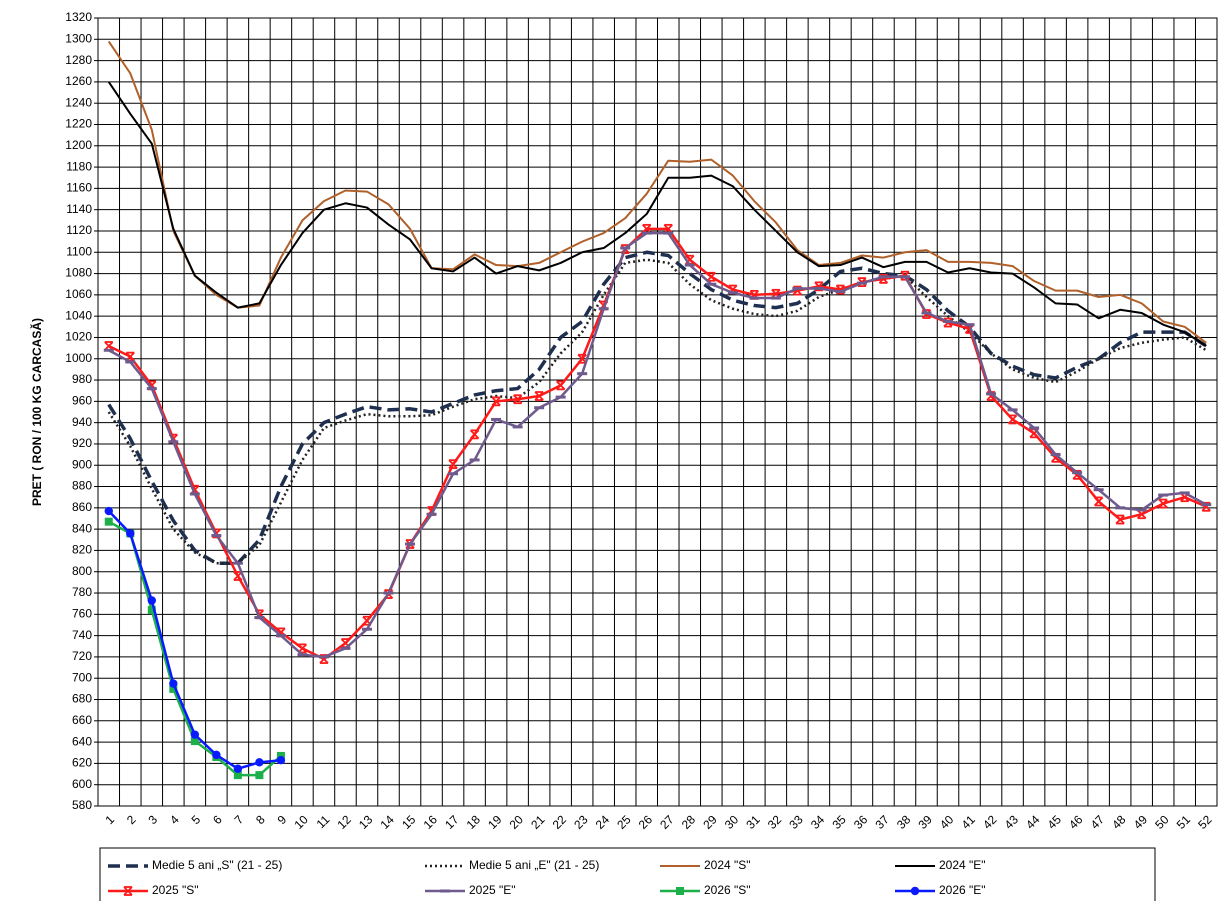 This screenshot has width=1219, height=901. I want to click on y-tick-label: 1160, so click(79, 188).